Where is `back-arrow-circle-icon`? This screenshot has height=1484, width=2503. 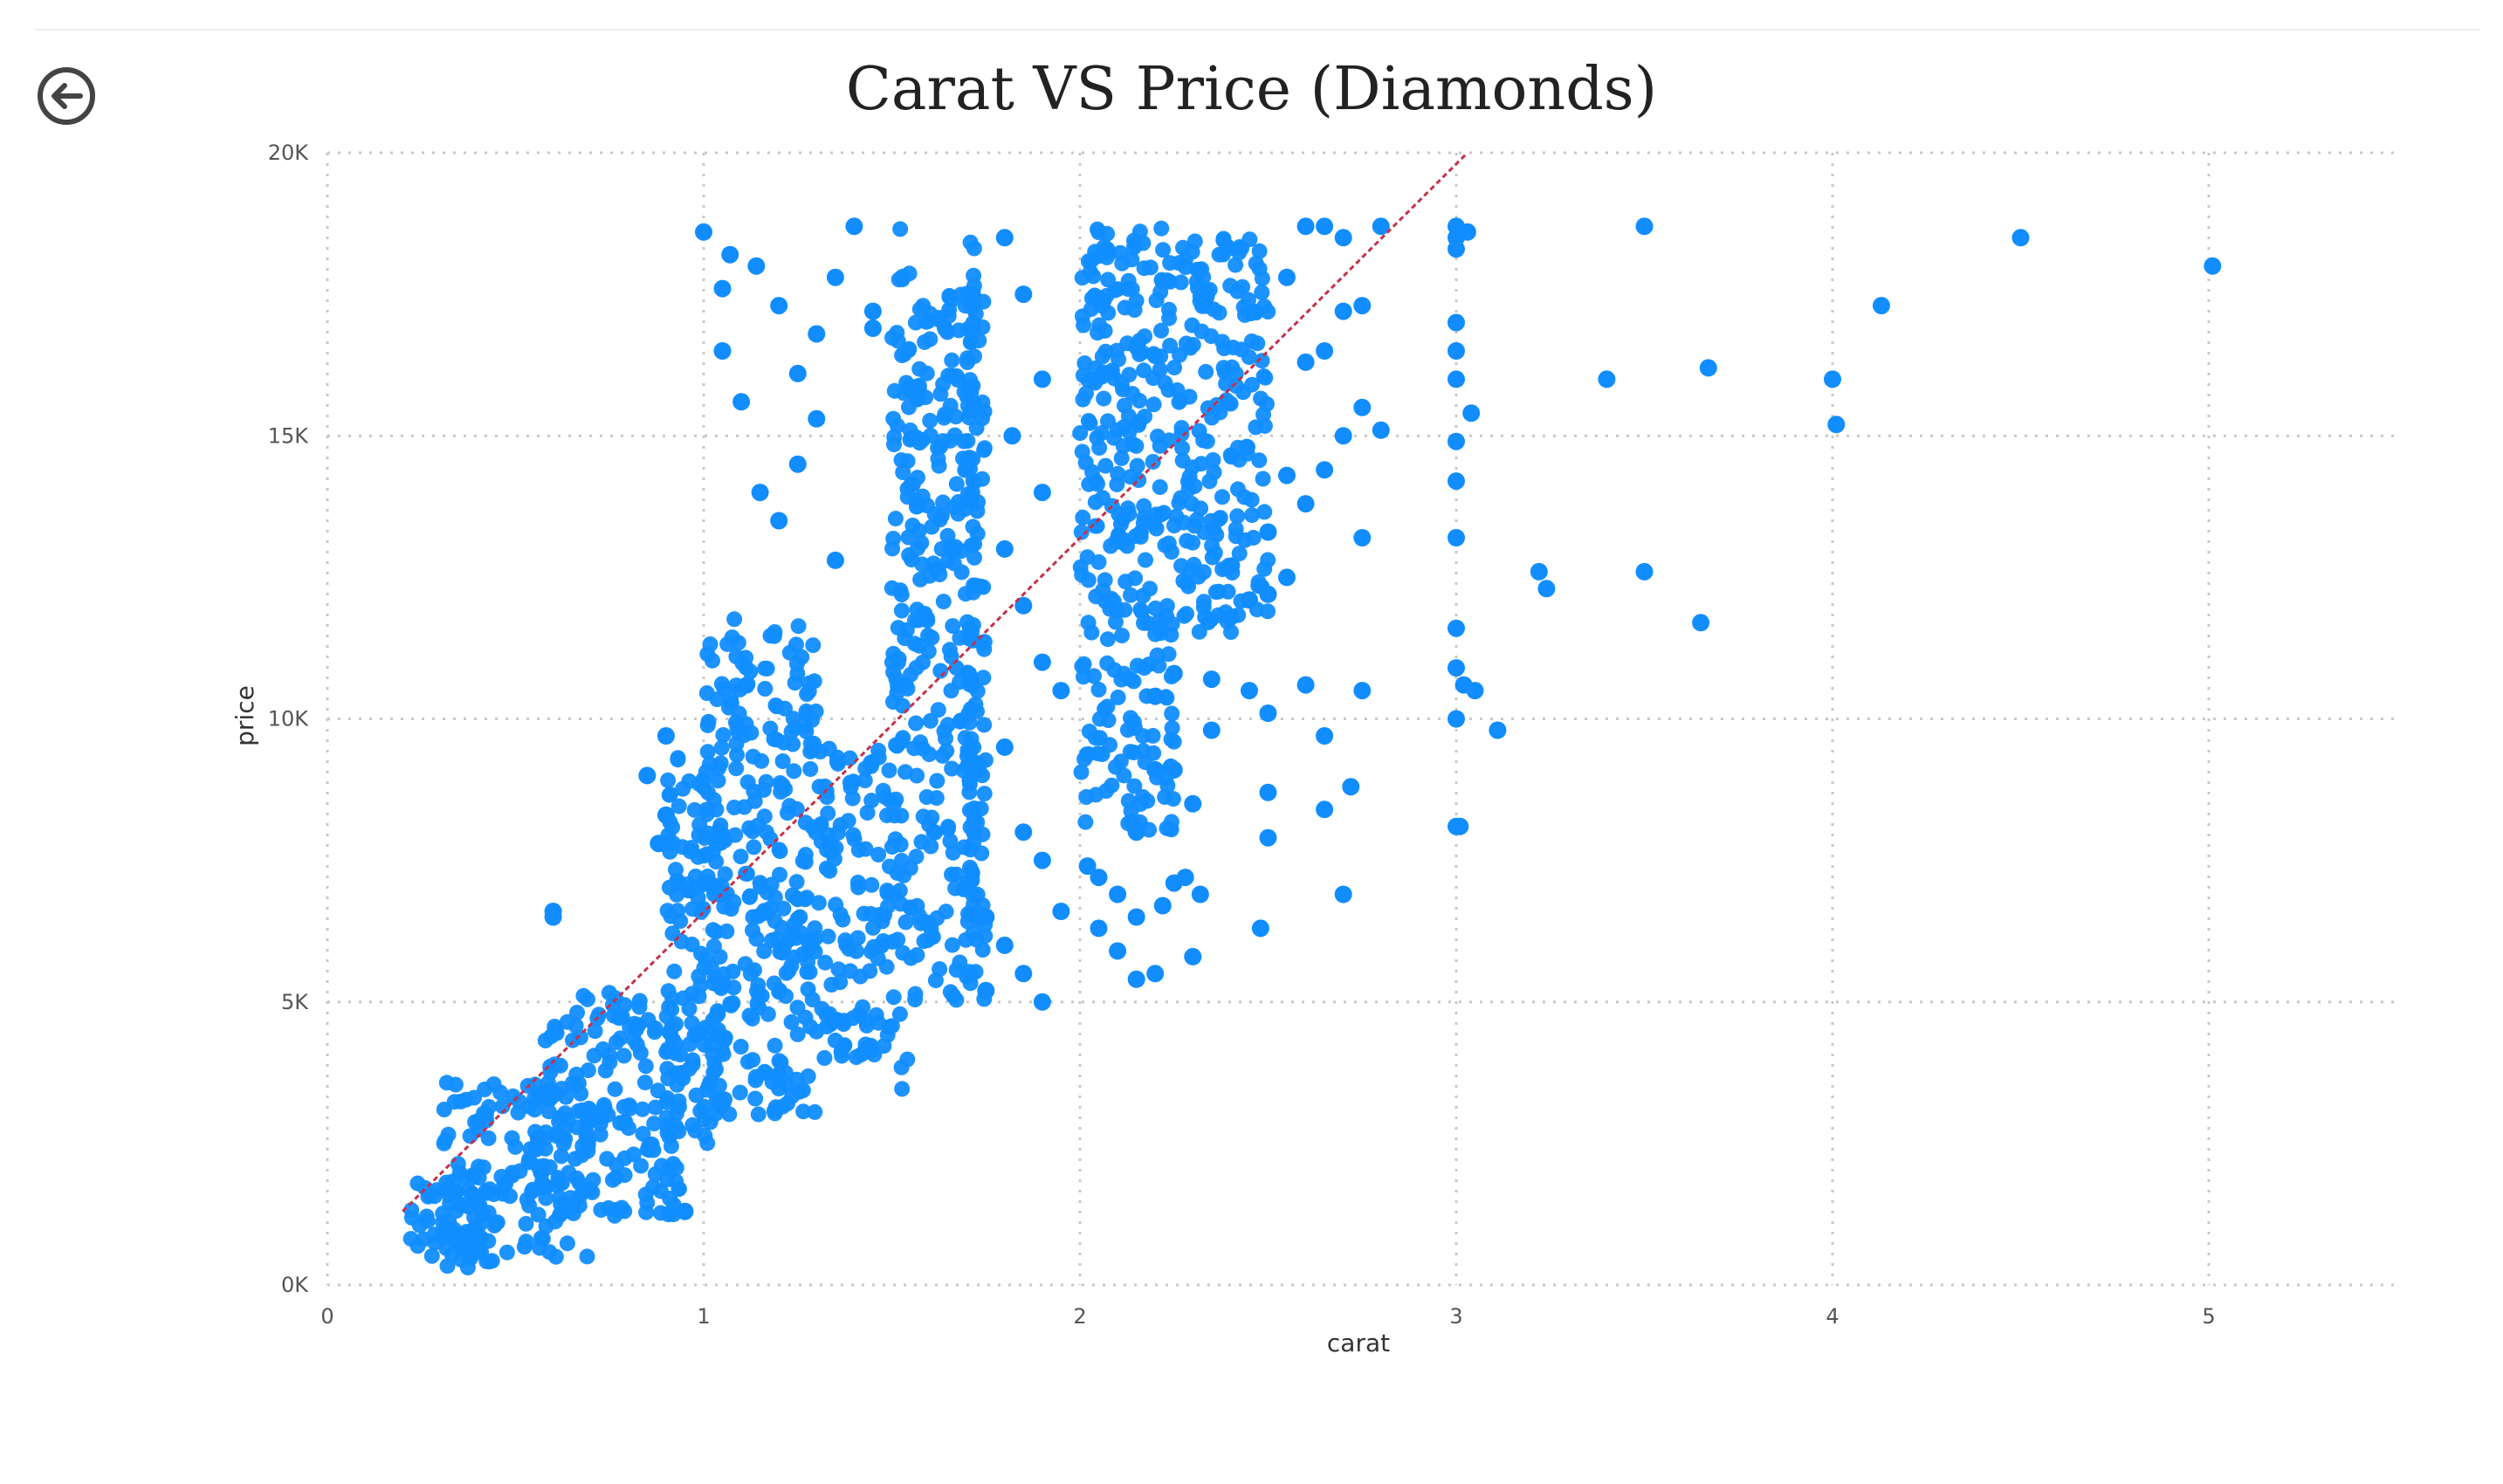 back-arrow-circle-icon is located at coordinates (66, 96).